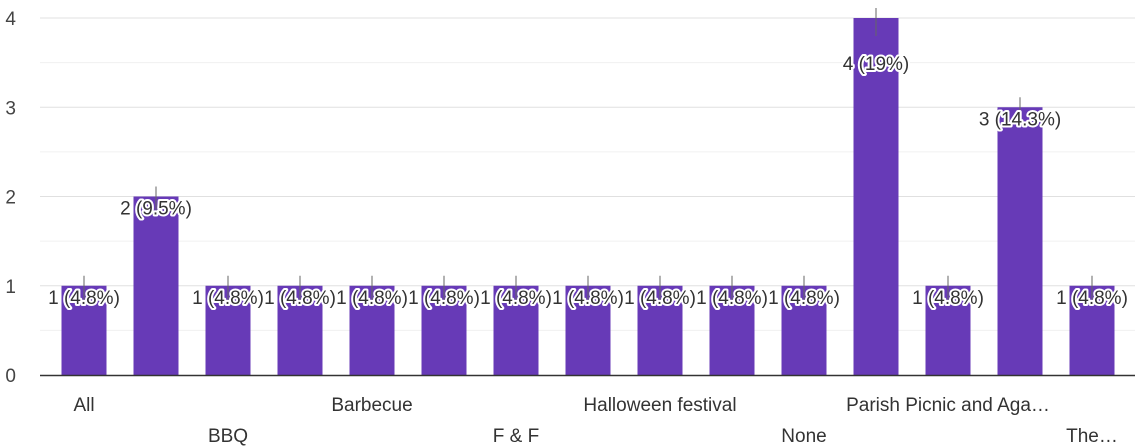 This screenshot has width=1135, height=448. I want to click on y-axis-ticks: 0 1 2 3 4, so click(10, 198).